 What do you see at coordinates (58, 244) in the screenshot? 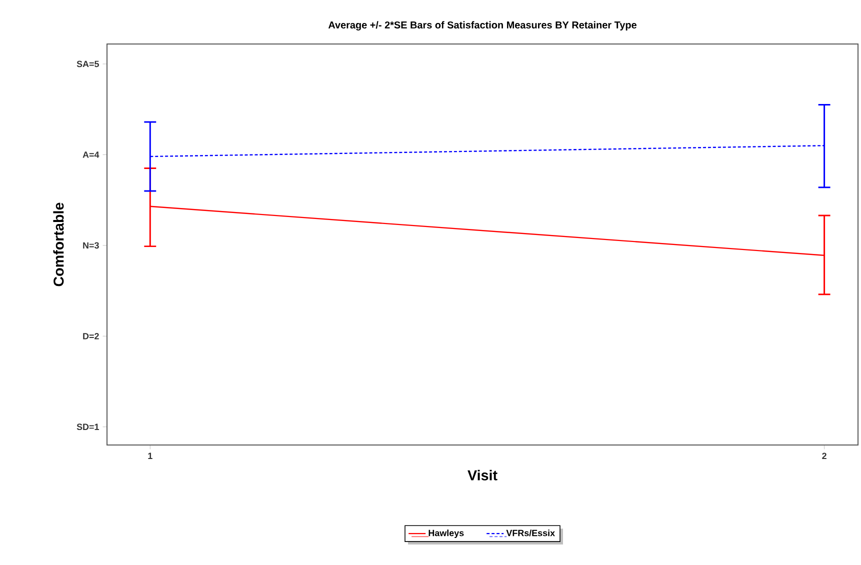
I see `y-axis-title: Comfortable` at bounding box center [58, 244].